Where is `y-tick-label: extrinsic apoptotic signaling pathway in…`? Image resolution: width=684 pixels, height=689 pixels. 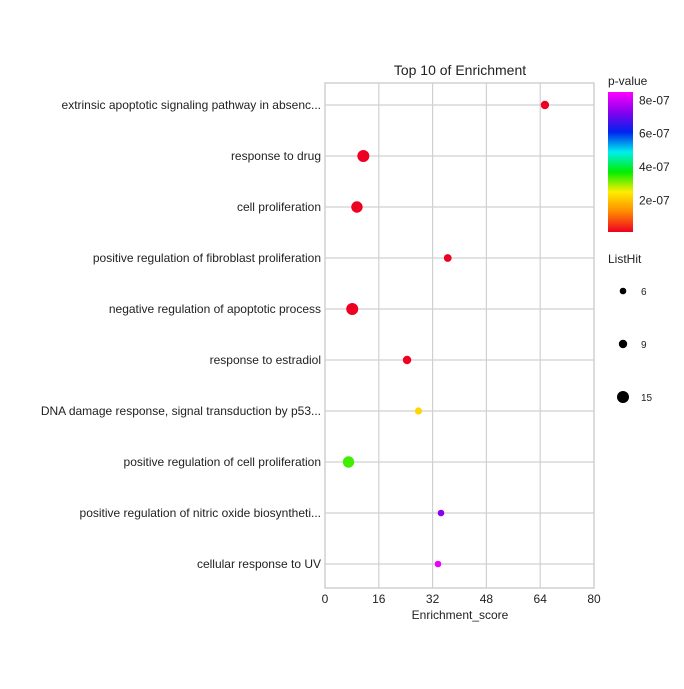 y-tick-label: extrinsic apoptotic signaling pathway in… is located at coordinates (191, 105).